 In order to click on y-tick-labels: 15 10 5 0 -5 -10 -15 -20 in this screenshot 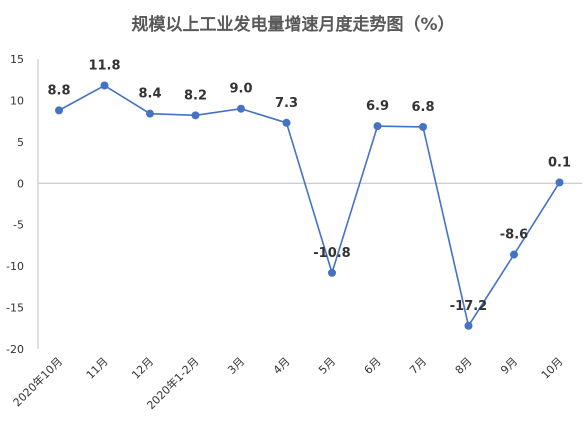, I will do `click(15, 204)`.